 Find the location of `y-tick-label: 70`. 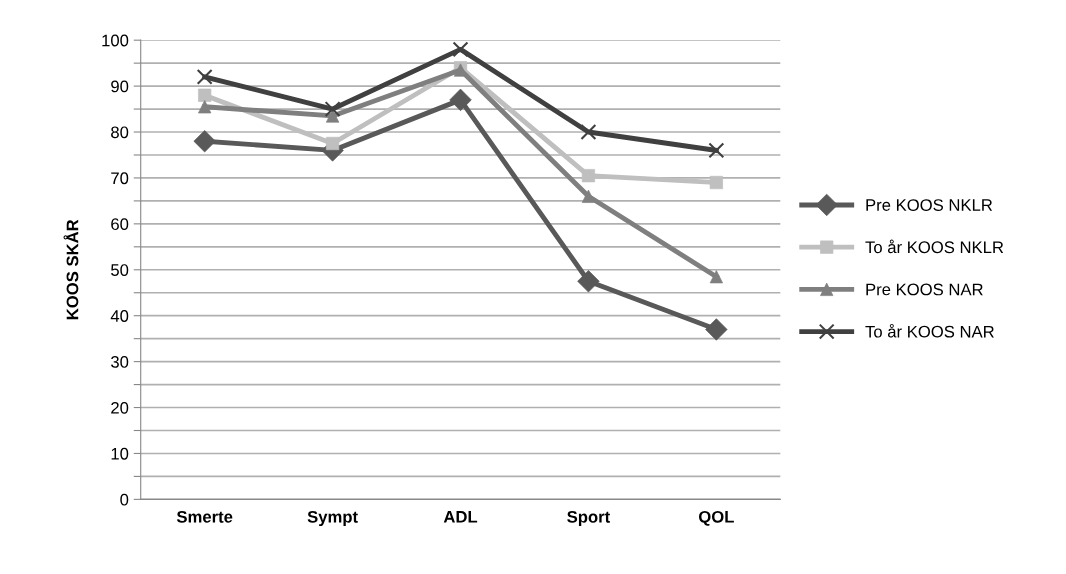

y-tick-label: 70 is located at coordinates (120, 178).